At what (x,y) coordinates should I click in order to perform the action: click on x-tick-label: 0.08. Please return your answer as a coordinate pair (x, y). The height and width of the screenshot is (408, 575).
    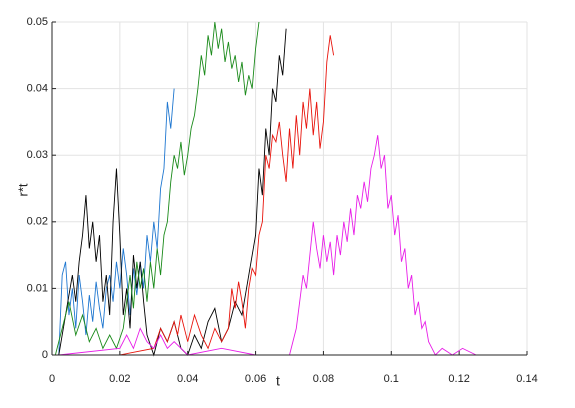
    Looking at the image, I should click on (323, 379).